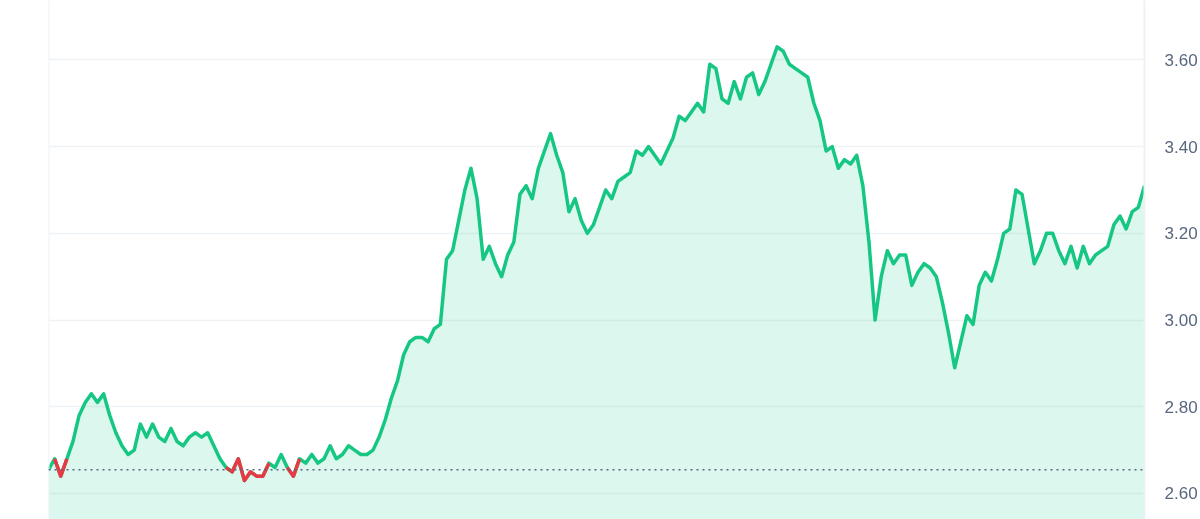 This screenshot has width=1200, height=519. What do you see at coordinates (1181, 321) in the screenshot?
I see `y-tick-label: 3.00` at bounding box center [1181, 321].